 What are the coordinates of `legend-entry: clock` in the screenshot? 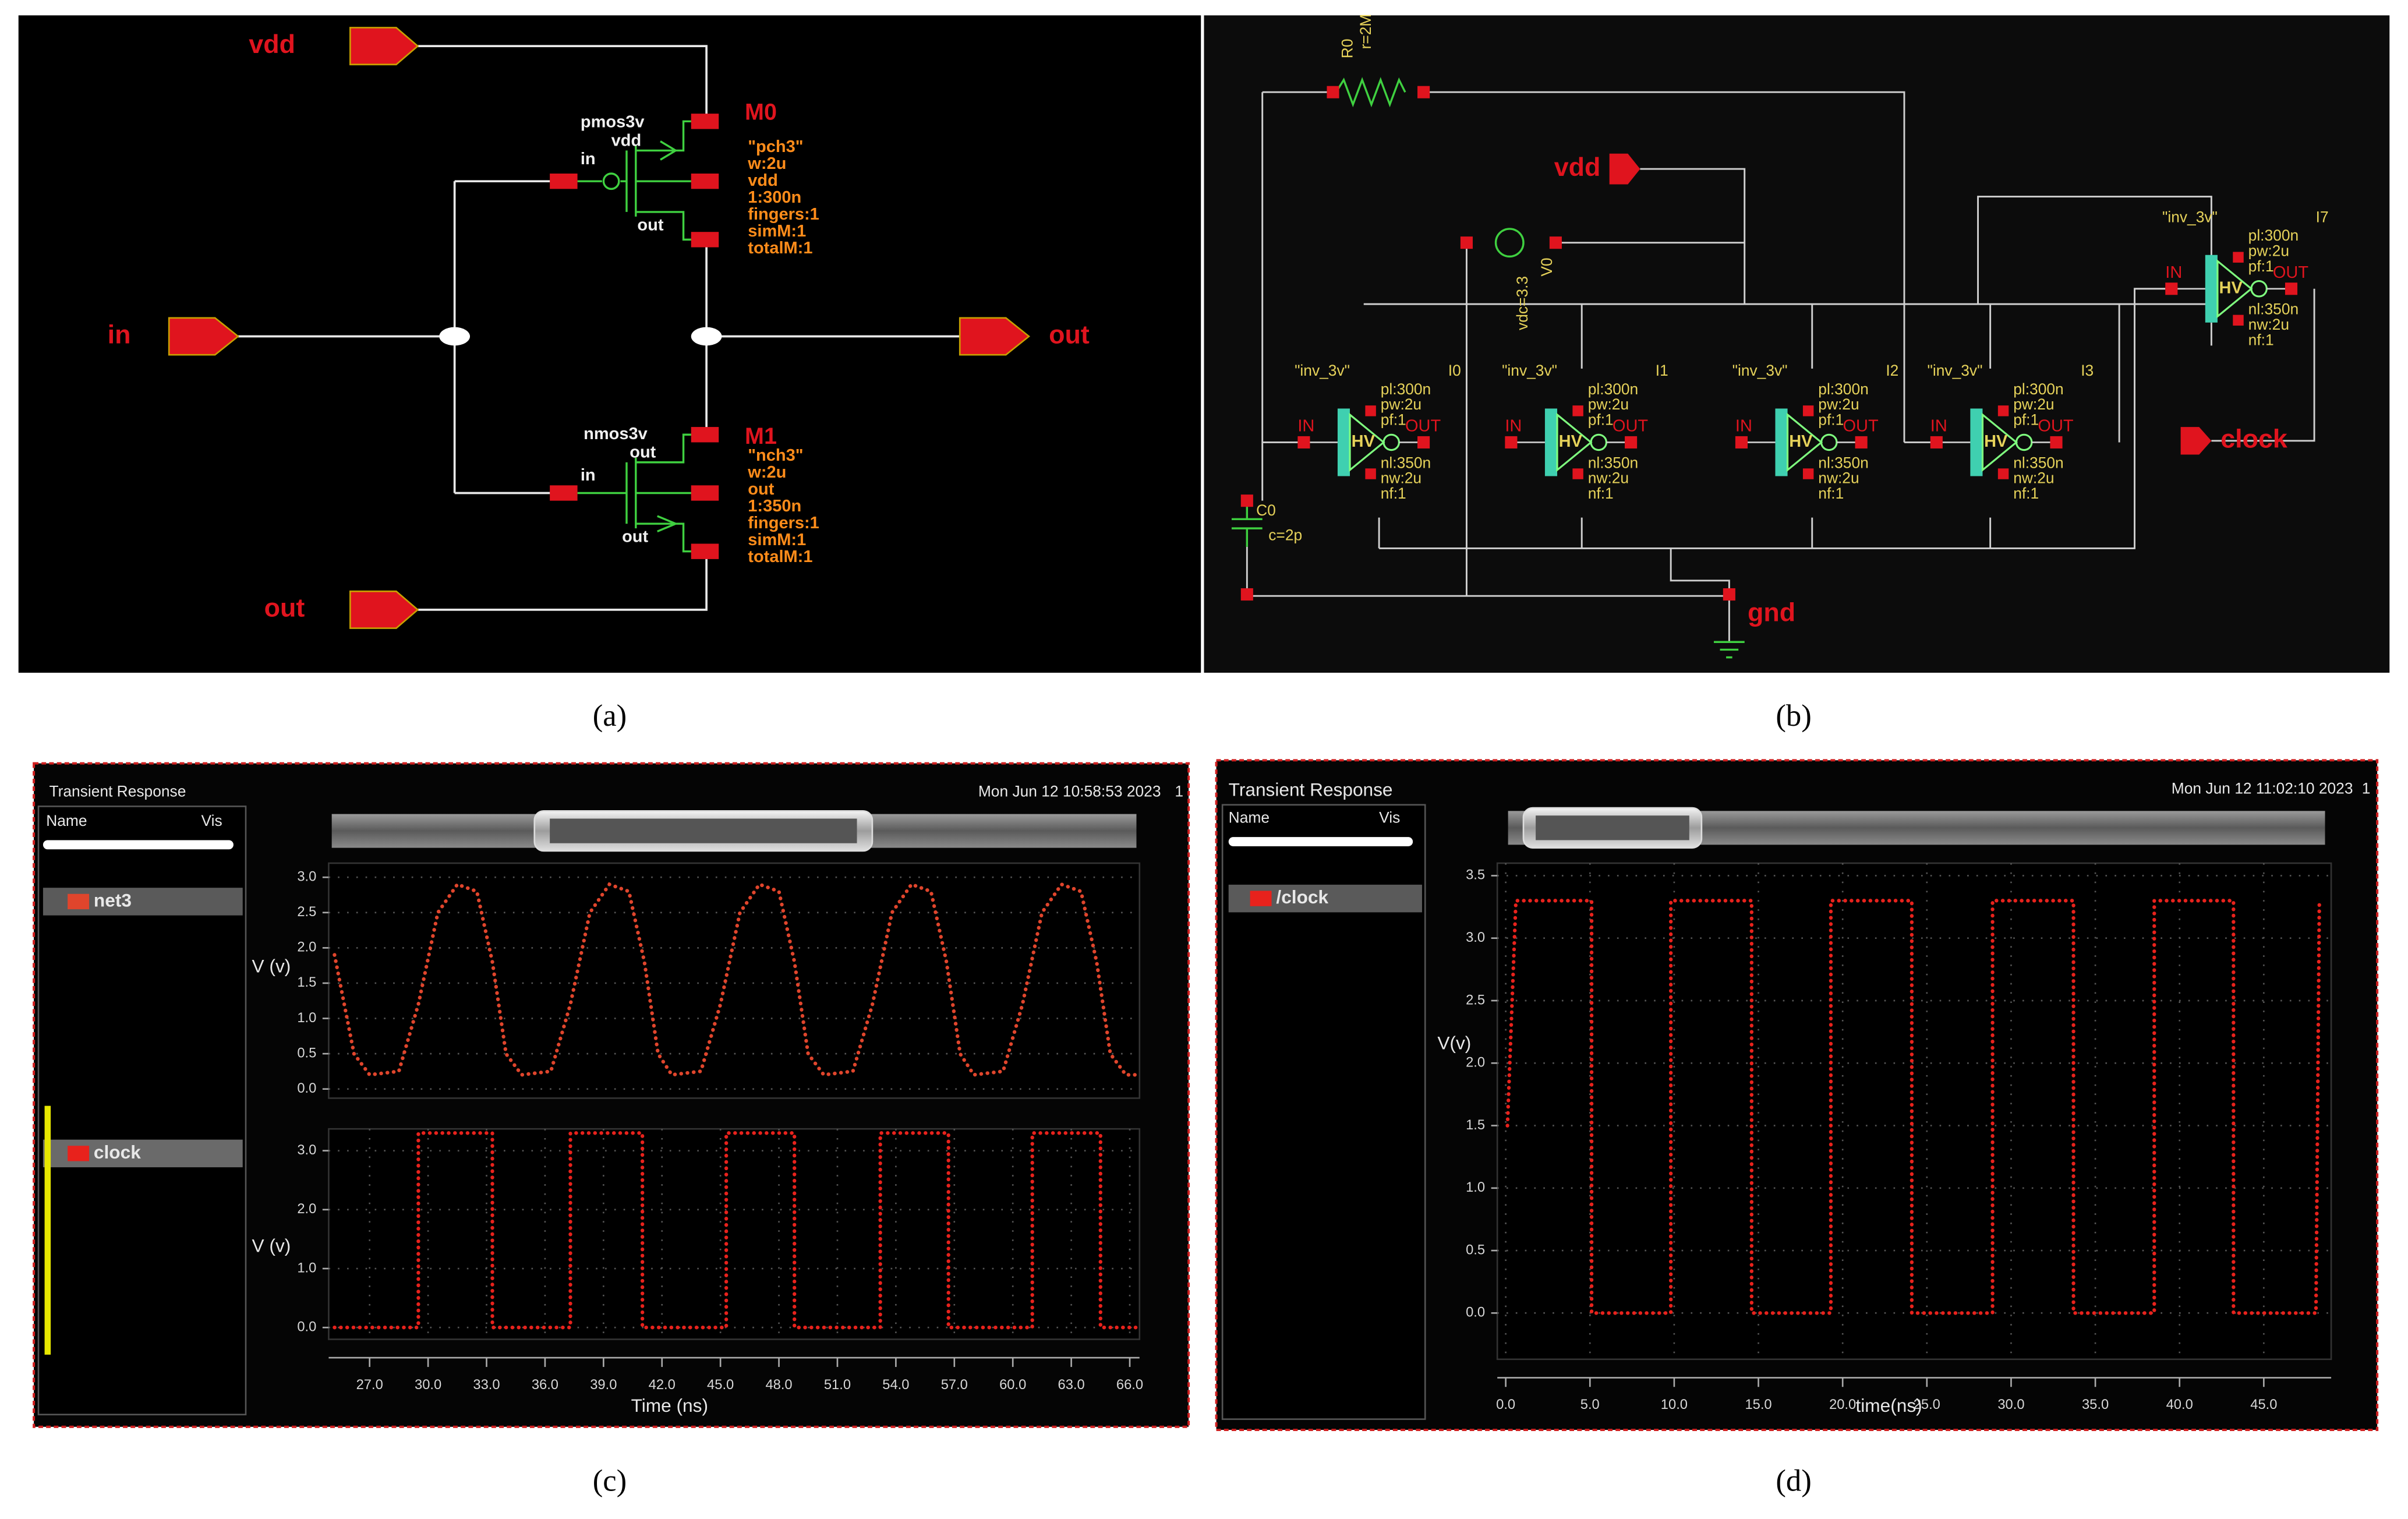 It's located at (117, 1152).